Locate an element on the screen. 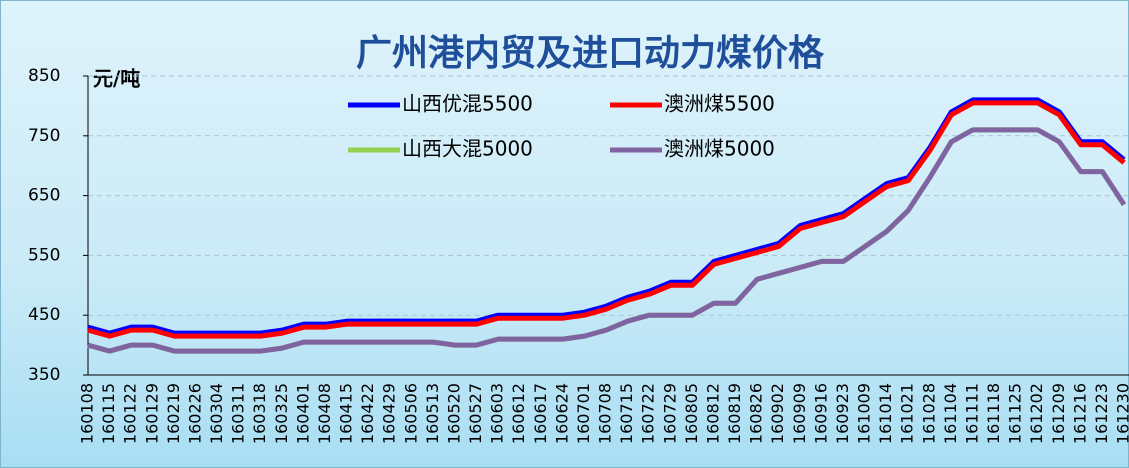 The height and width of the screenshot is (468, 1129). x-tick-label: 160318 is located at coordinates (259, 413).